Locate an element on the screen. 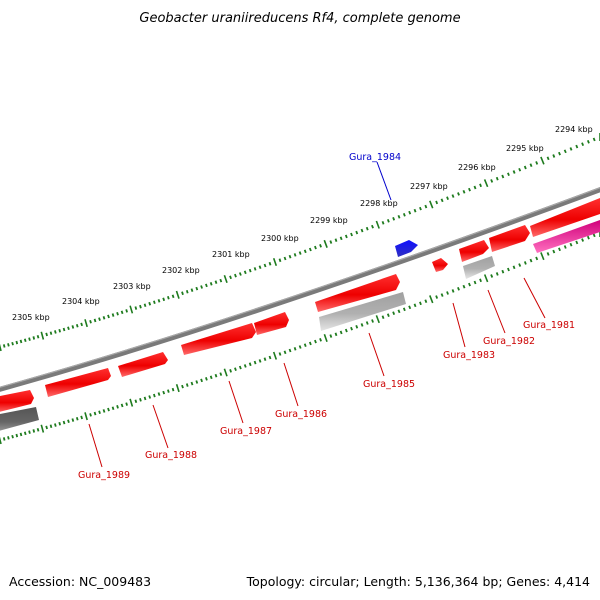 This screenshot has width=600, height=600. gene-gura-1984 is located at coordinates (406, 248).